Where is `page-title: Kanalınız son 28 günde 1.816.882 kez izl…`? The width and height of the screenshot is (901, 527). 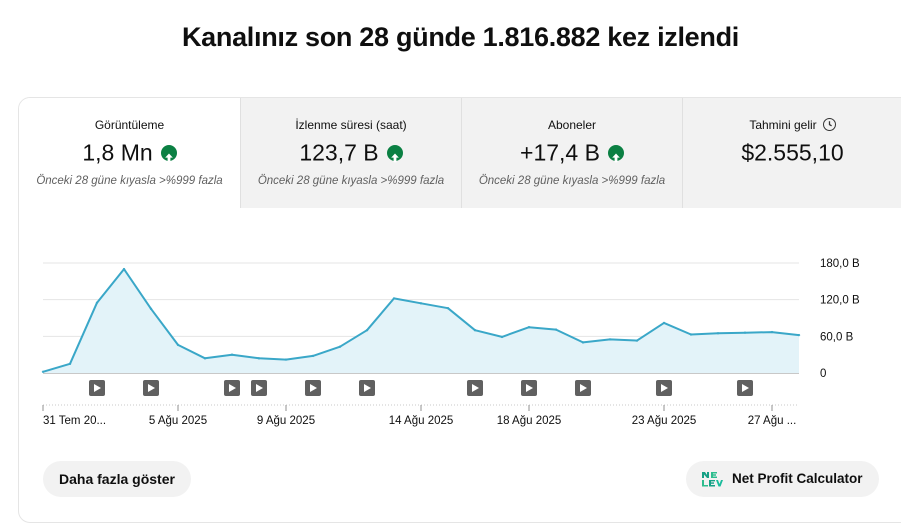
page-title: Kanalınız son 28 günde 1.816.882 kez izl… is located at coordinates (460, 37).